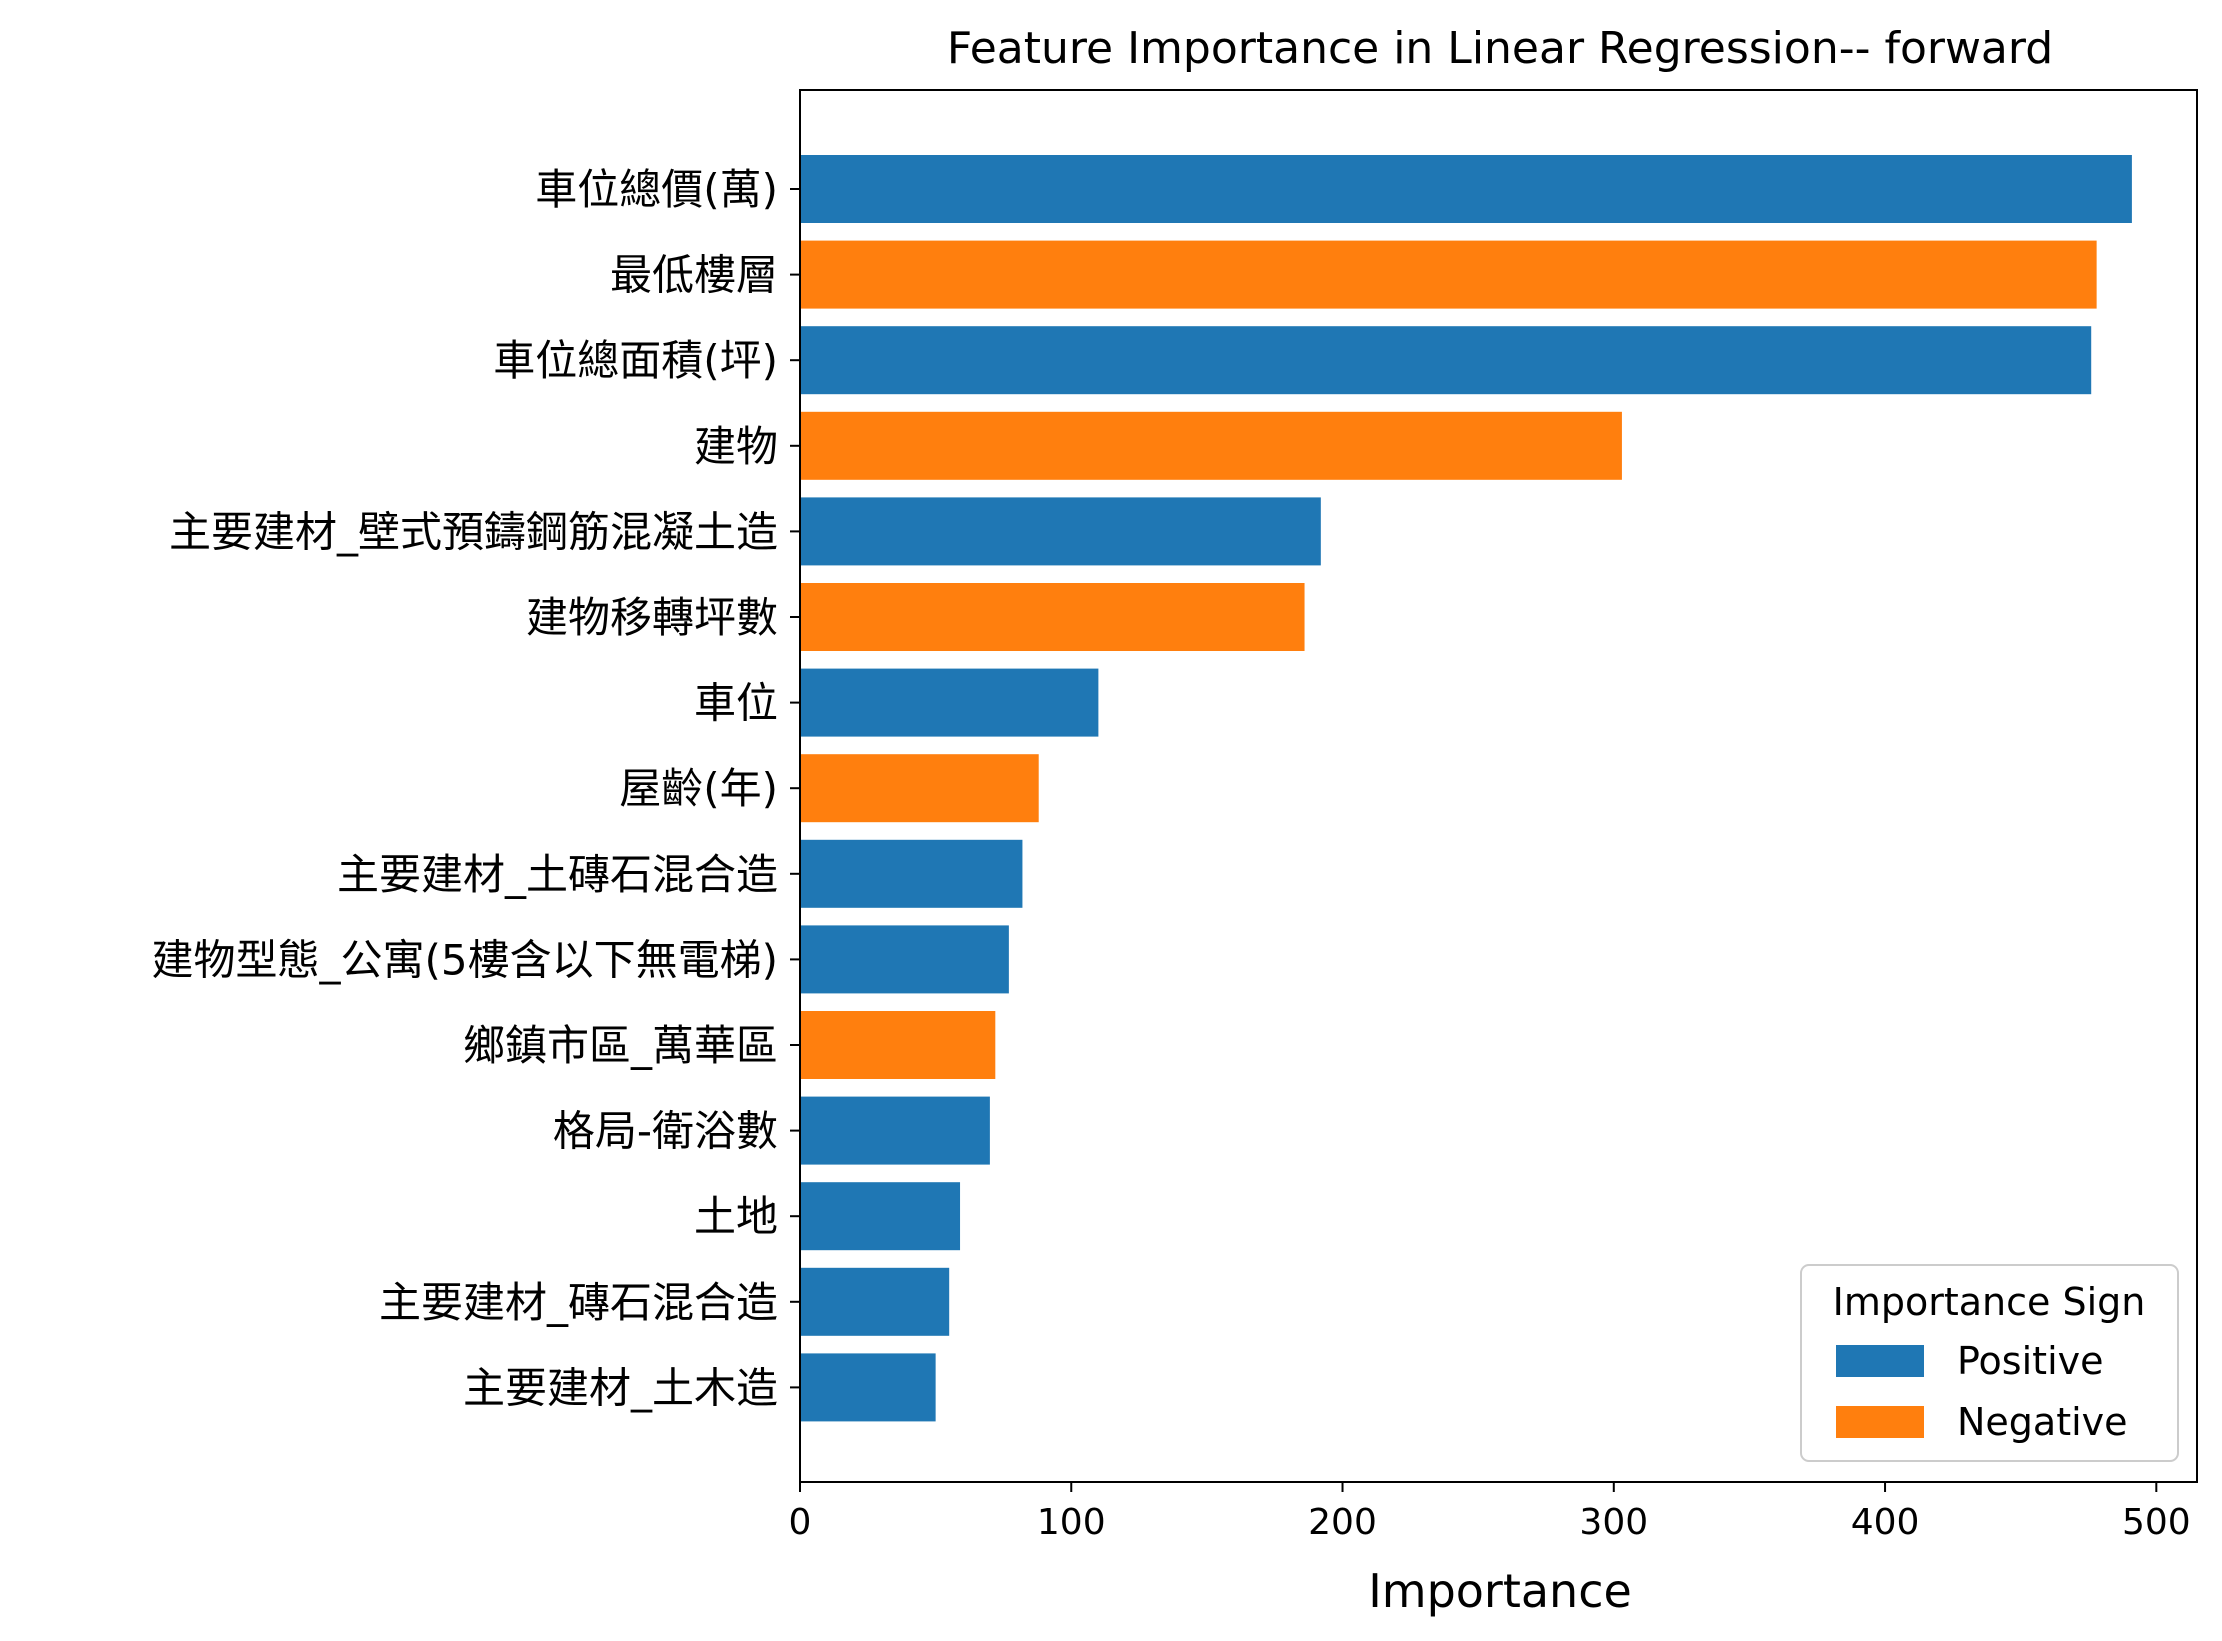 This screenshot has height=1641, width=2222. Describe the element at coordinates (800, 1522) in the screenshot. I see `x-tick-label-0: 0` at that location.